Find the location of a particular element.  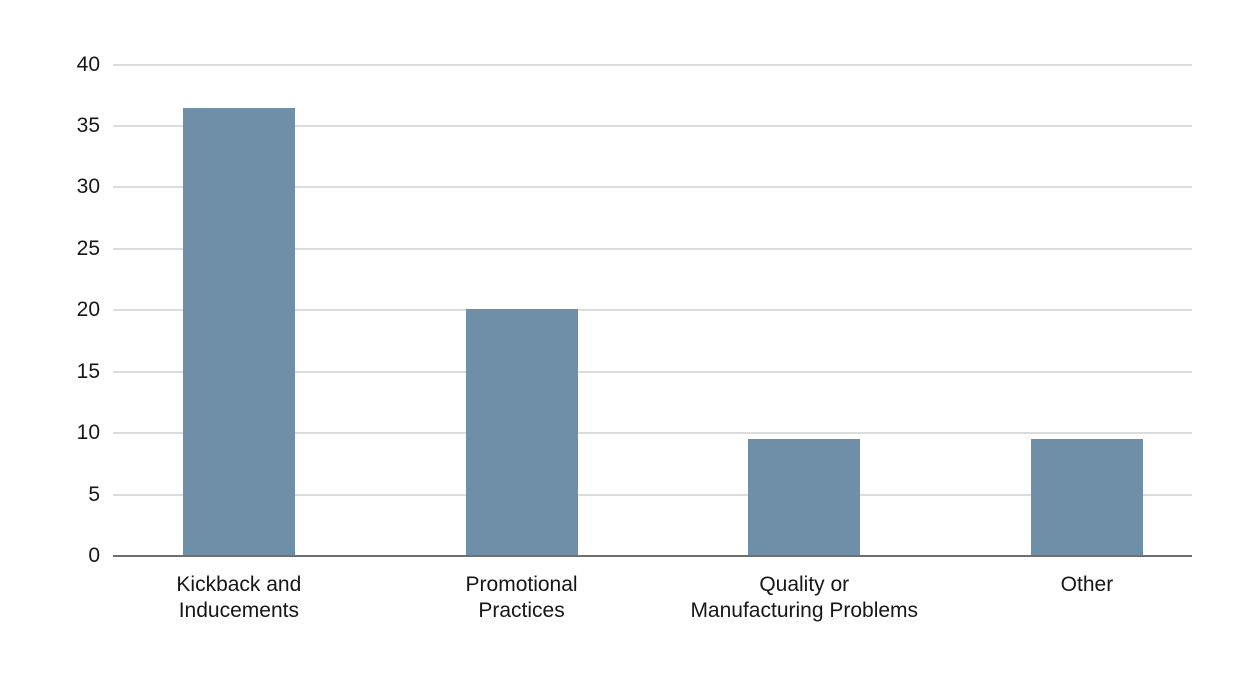

y-axis-tick-label: 5 is located at coordinates (94, 494).